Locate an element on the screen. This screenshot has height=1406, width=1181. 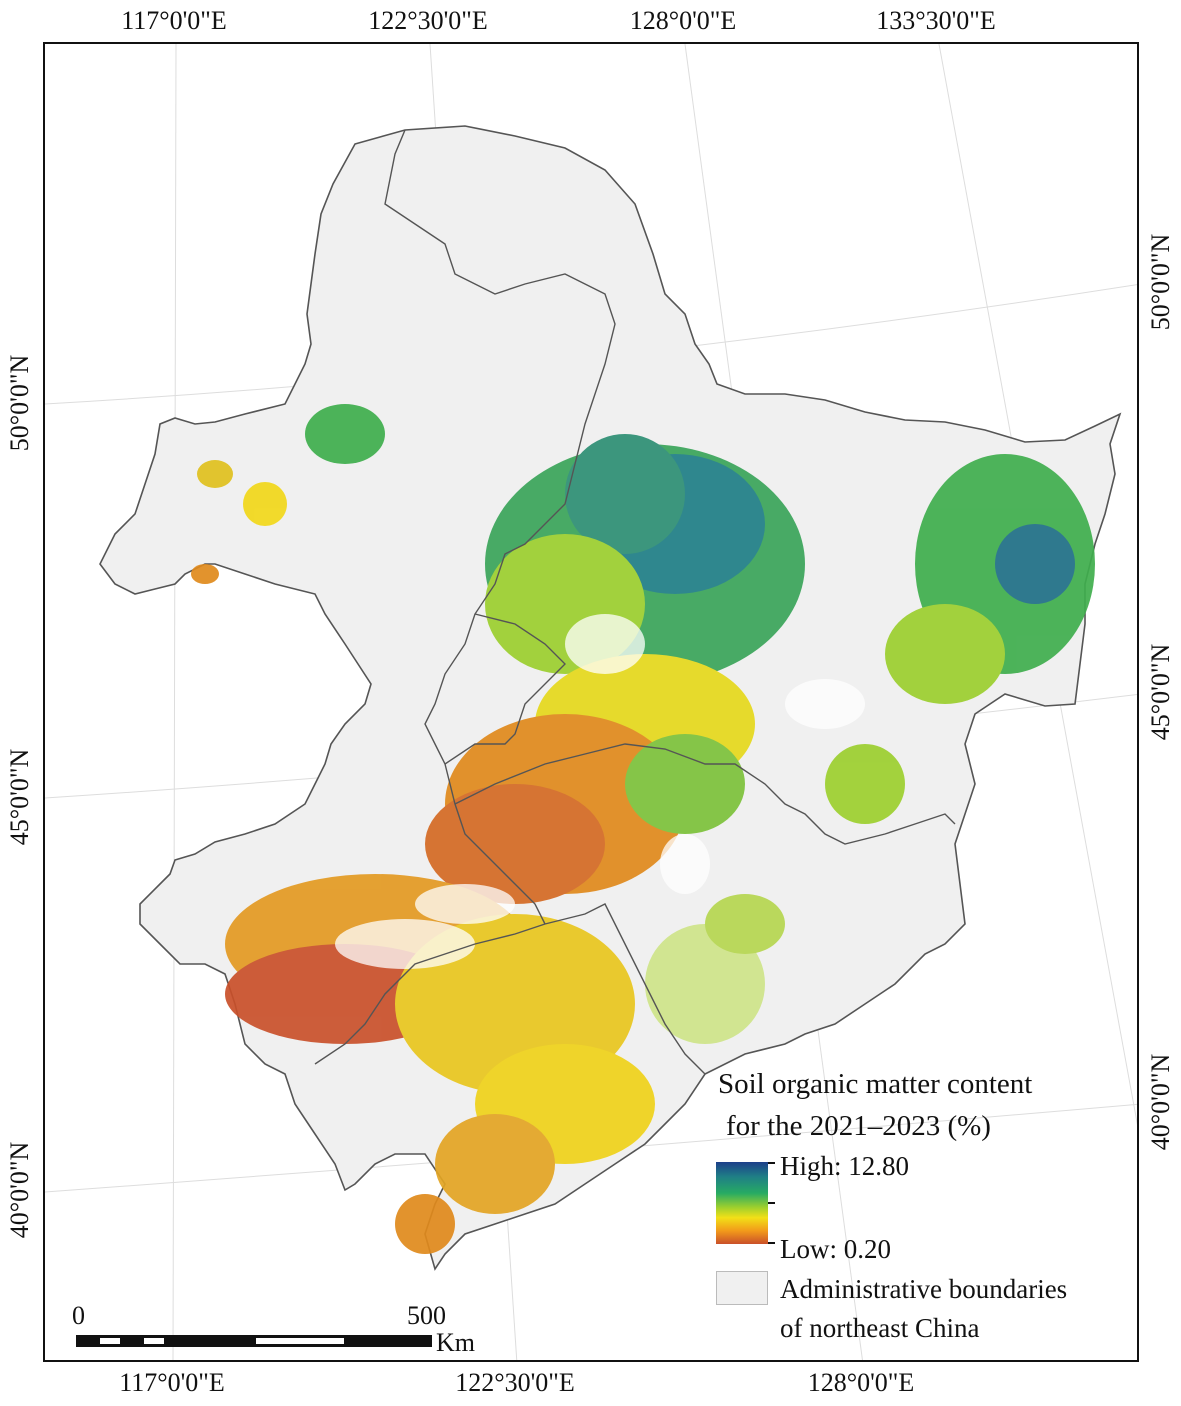
legend-low-label: Low: 0.20 is located at coordinates (835, 1249).